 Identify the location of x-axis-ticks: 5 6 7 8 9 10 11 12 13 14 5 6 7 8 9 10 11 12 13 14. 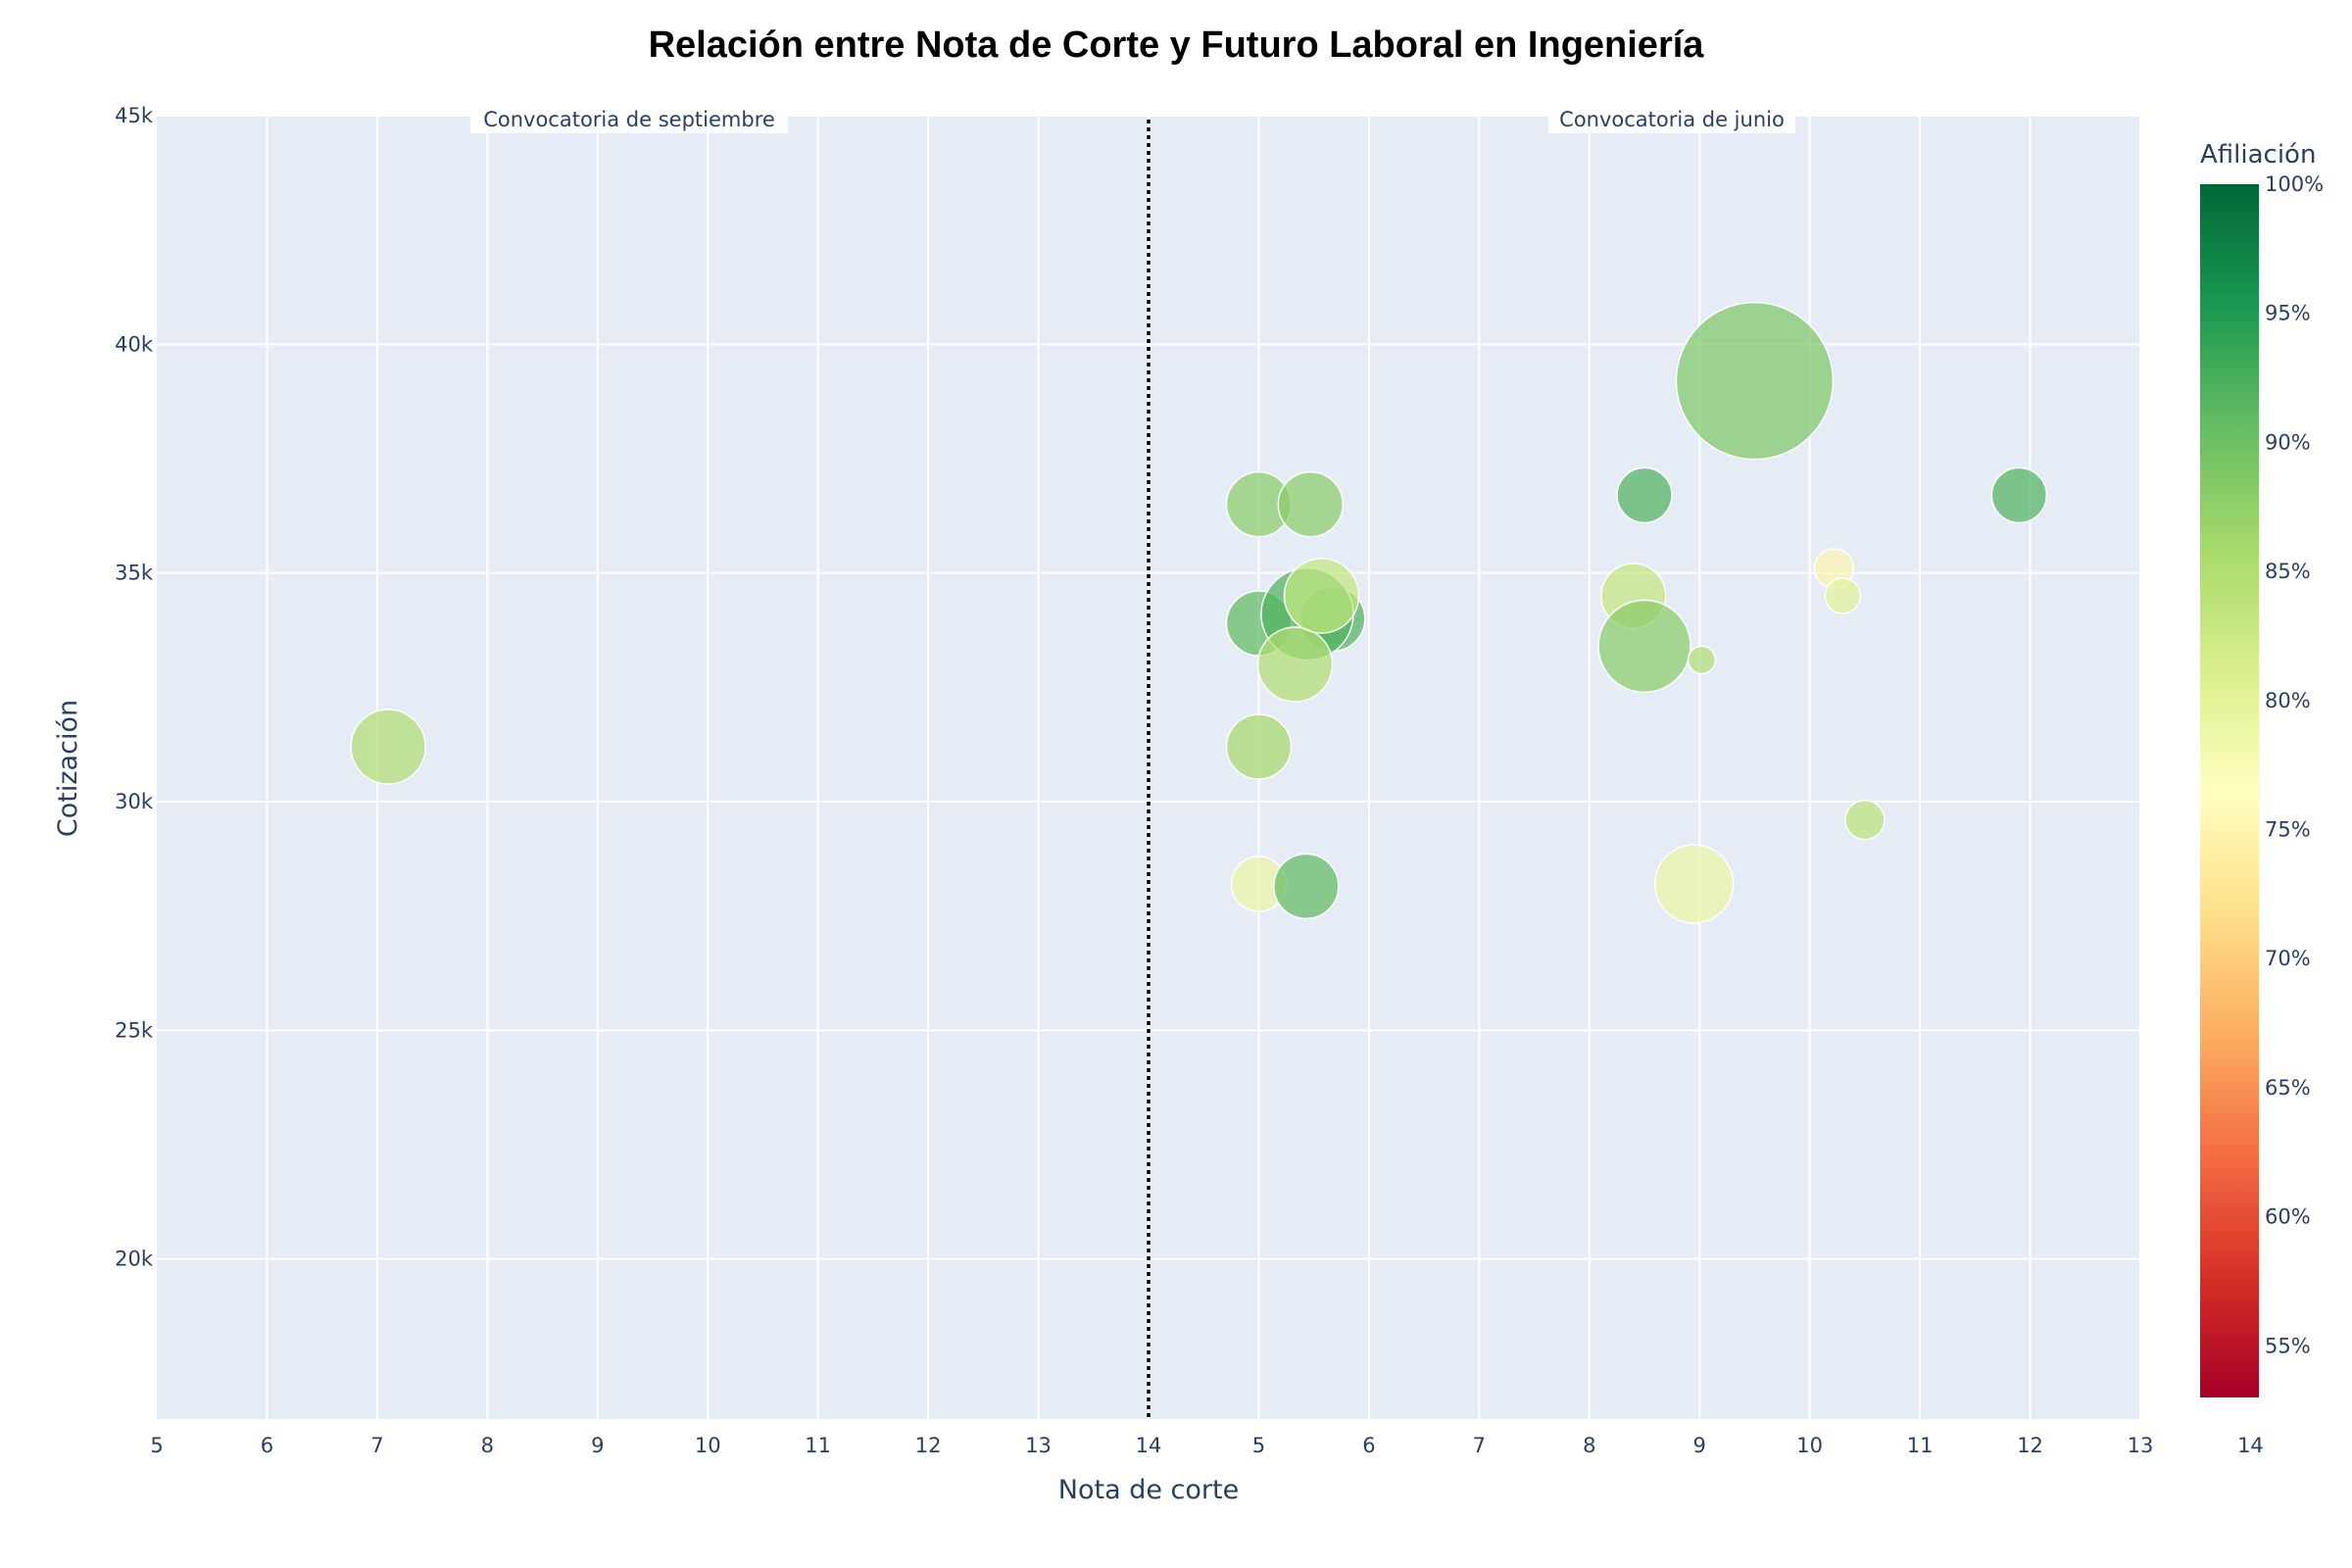
(1206, 1445).